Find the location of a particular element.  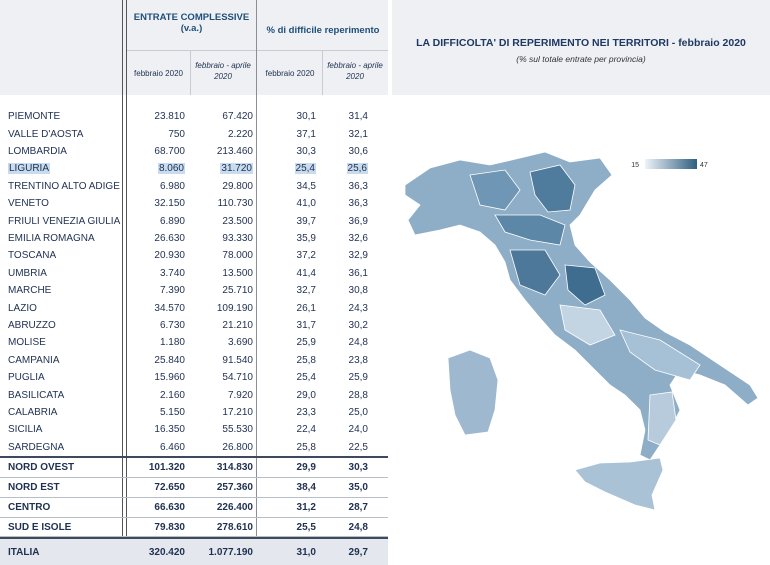

cell-value: 31,2 is located at coordinates (290, 508).